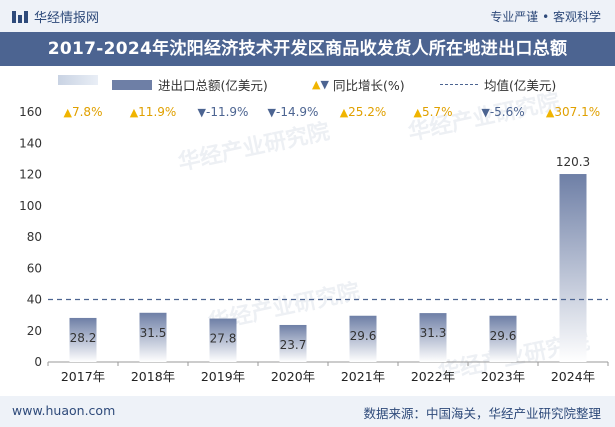 This screenshot has height=427, width=615. I want to click on growth-label-up: ▲7.8%, so click(83, 112).